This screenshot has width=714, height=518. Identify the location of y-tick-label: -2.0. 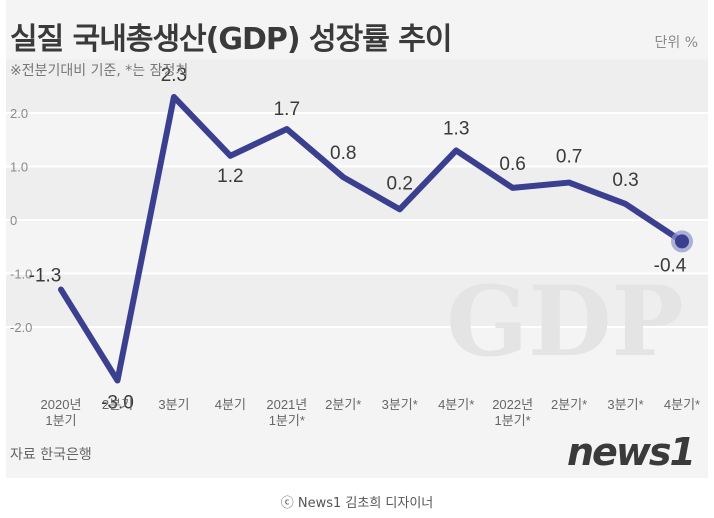
(21, 327).